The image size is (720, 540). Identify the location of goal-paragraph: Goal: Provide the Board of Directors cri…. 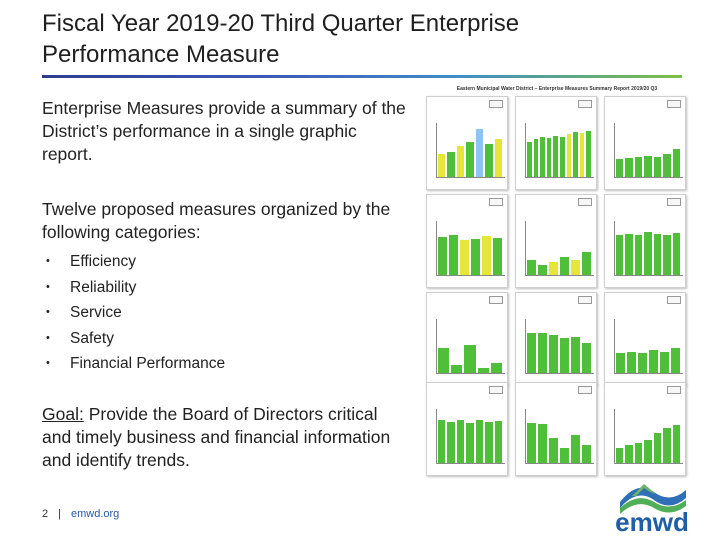
(217, 437).